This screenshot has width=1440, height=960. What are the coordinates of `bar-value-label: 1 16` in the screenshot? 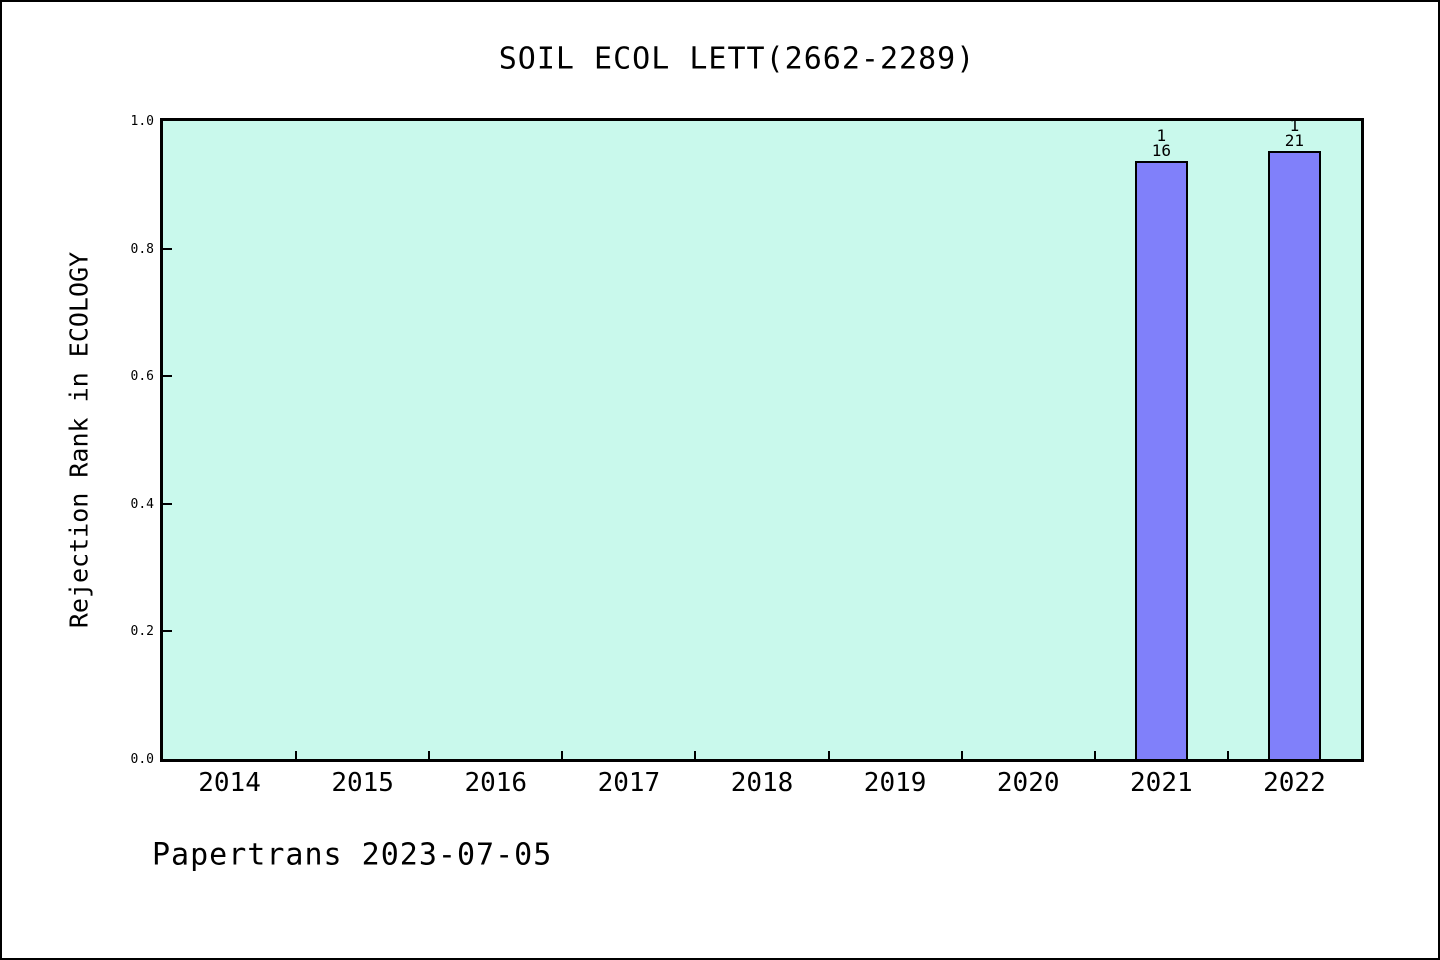 It's located at (1161, 142).